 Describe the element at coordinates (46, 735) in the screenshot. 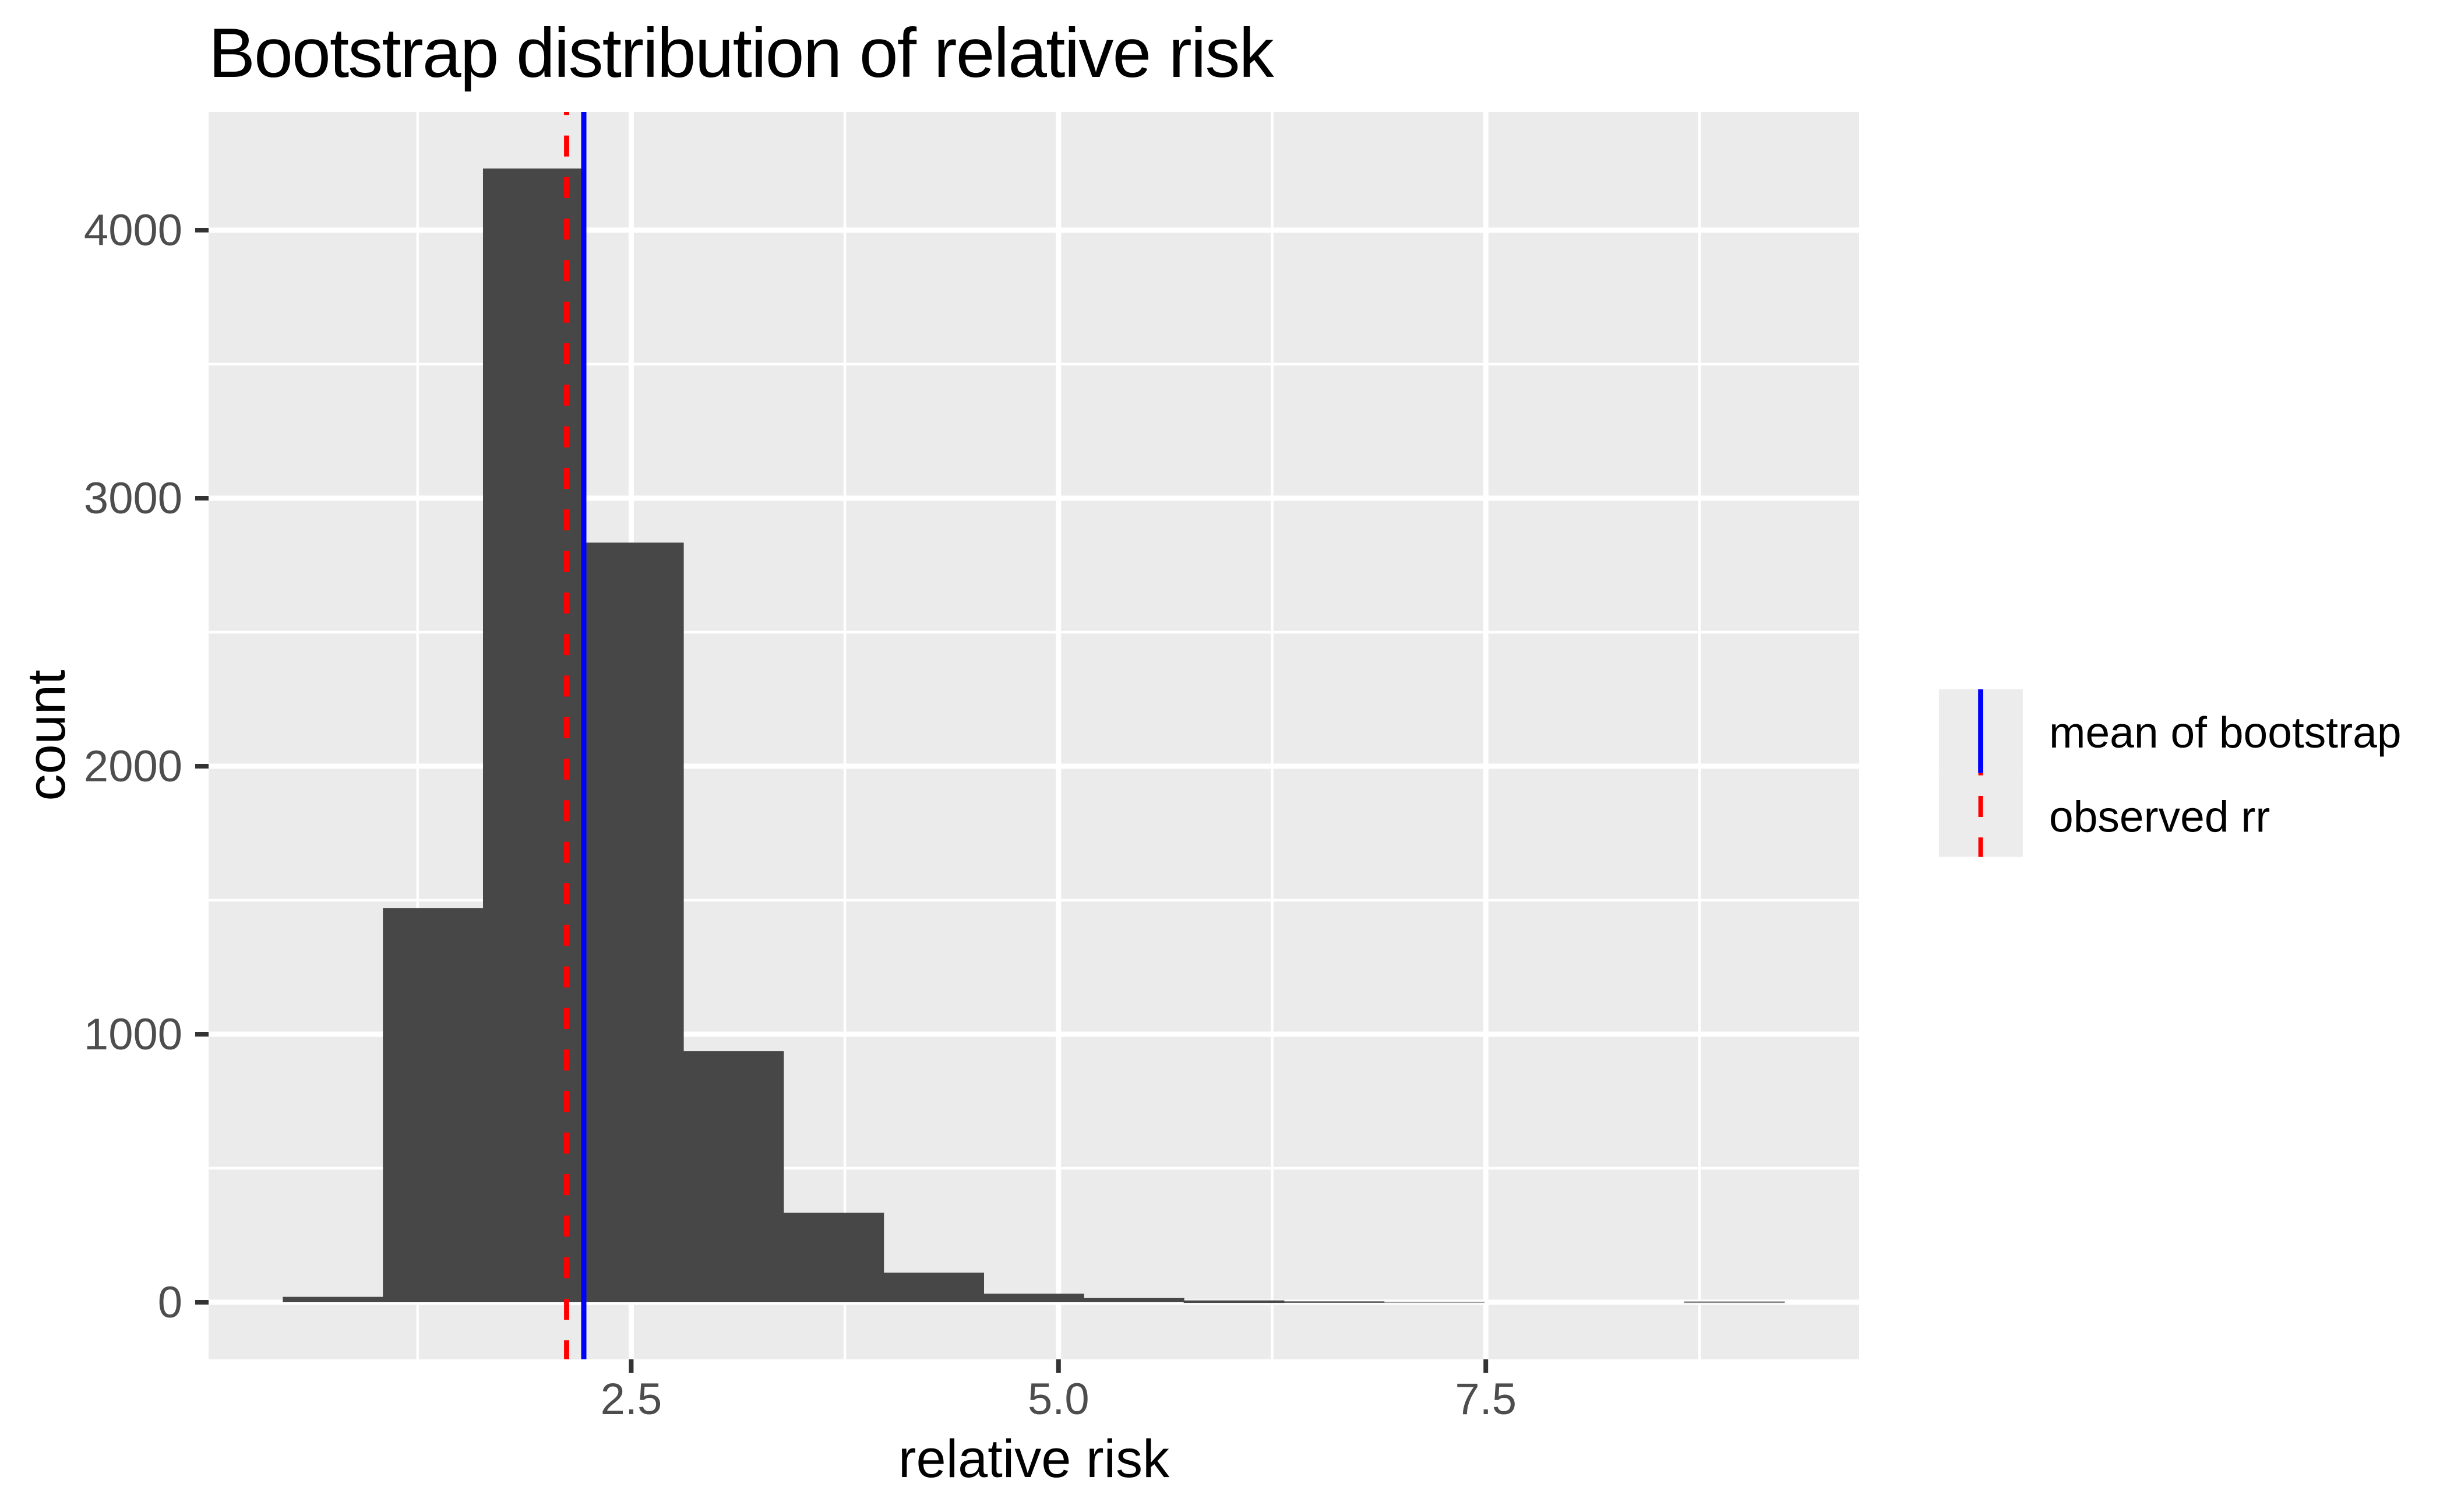

I see `svg-text: count` at that location.